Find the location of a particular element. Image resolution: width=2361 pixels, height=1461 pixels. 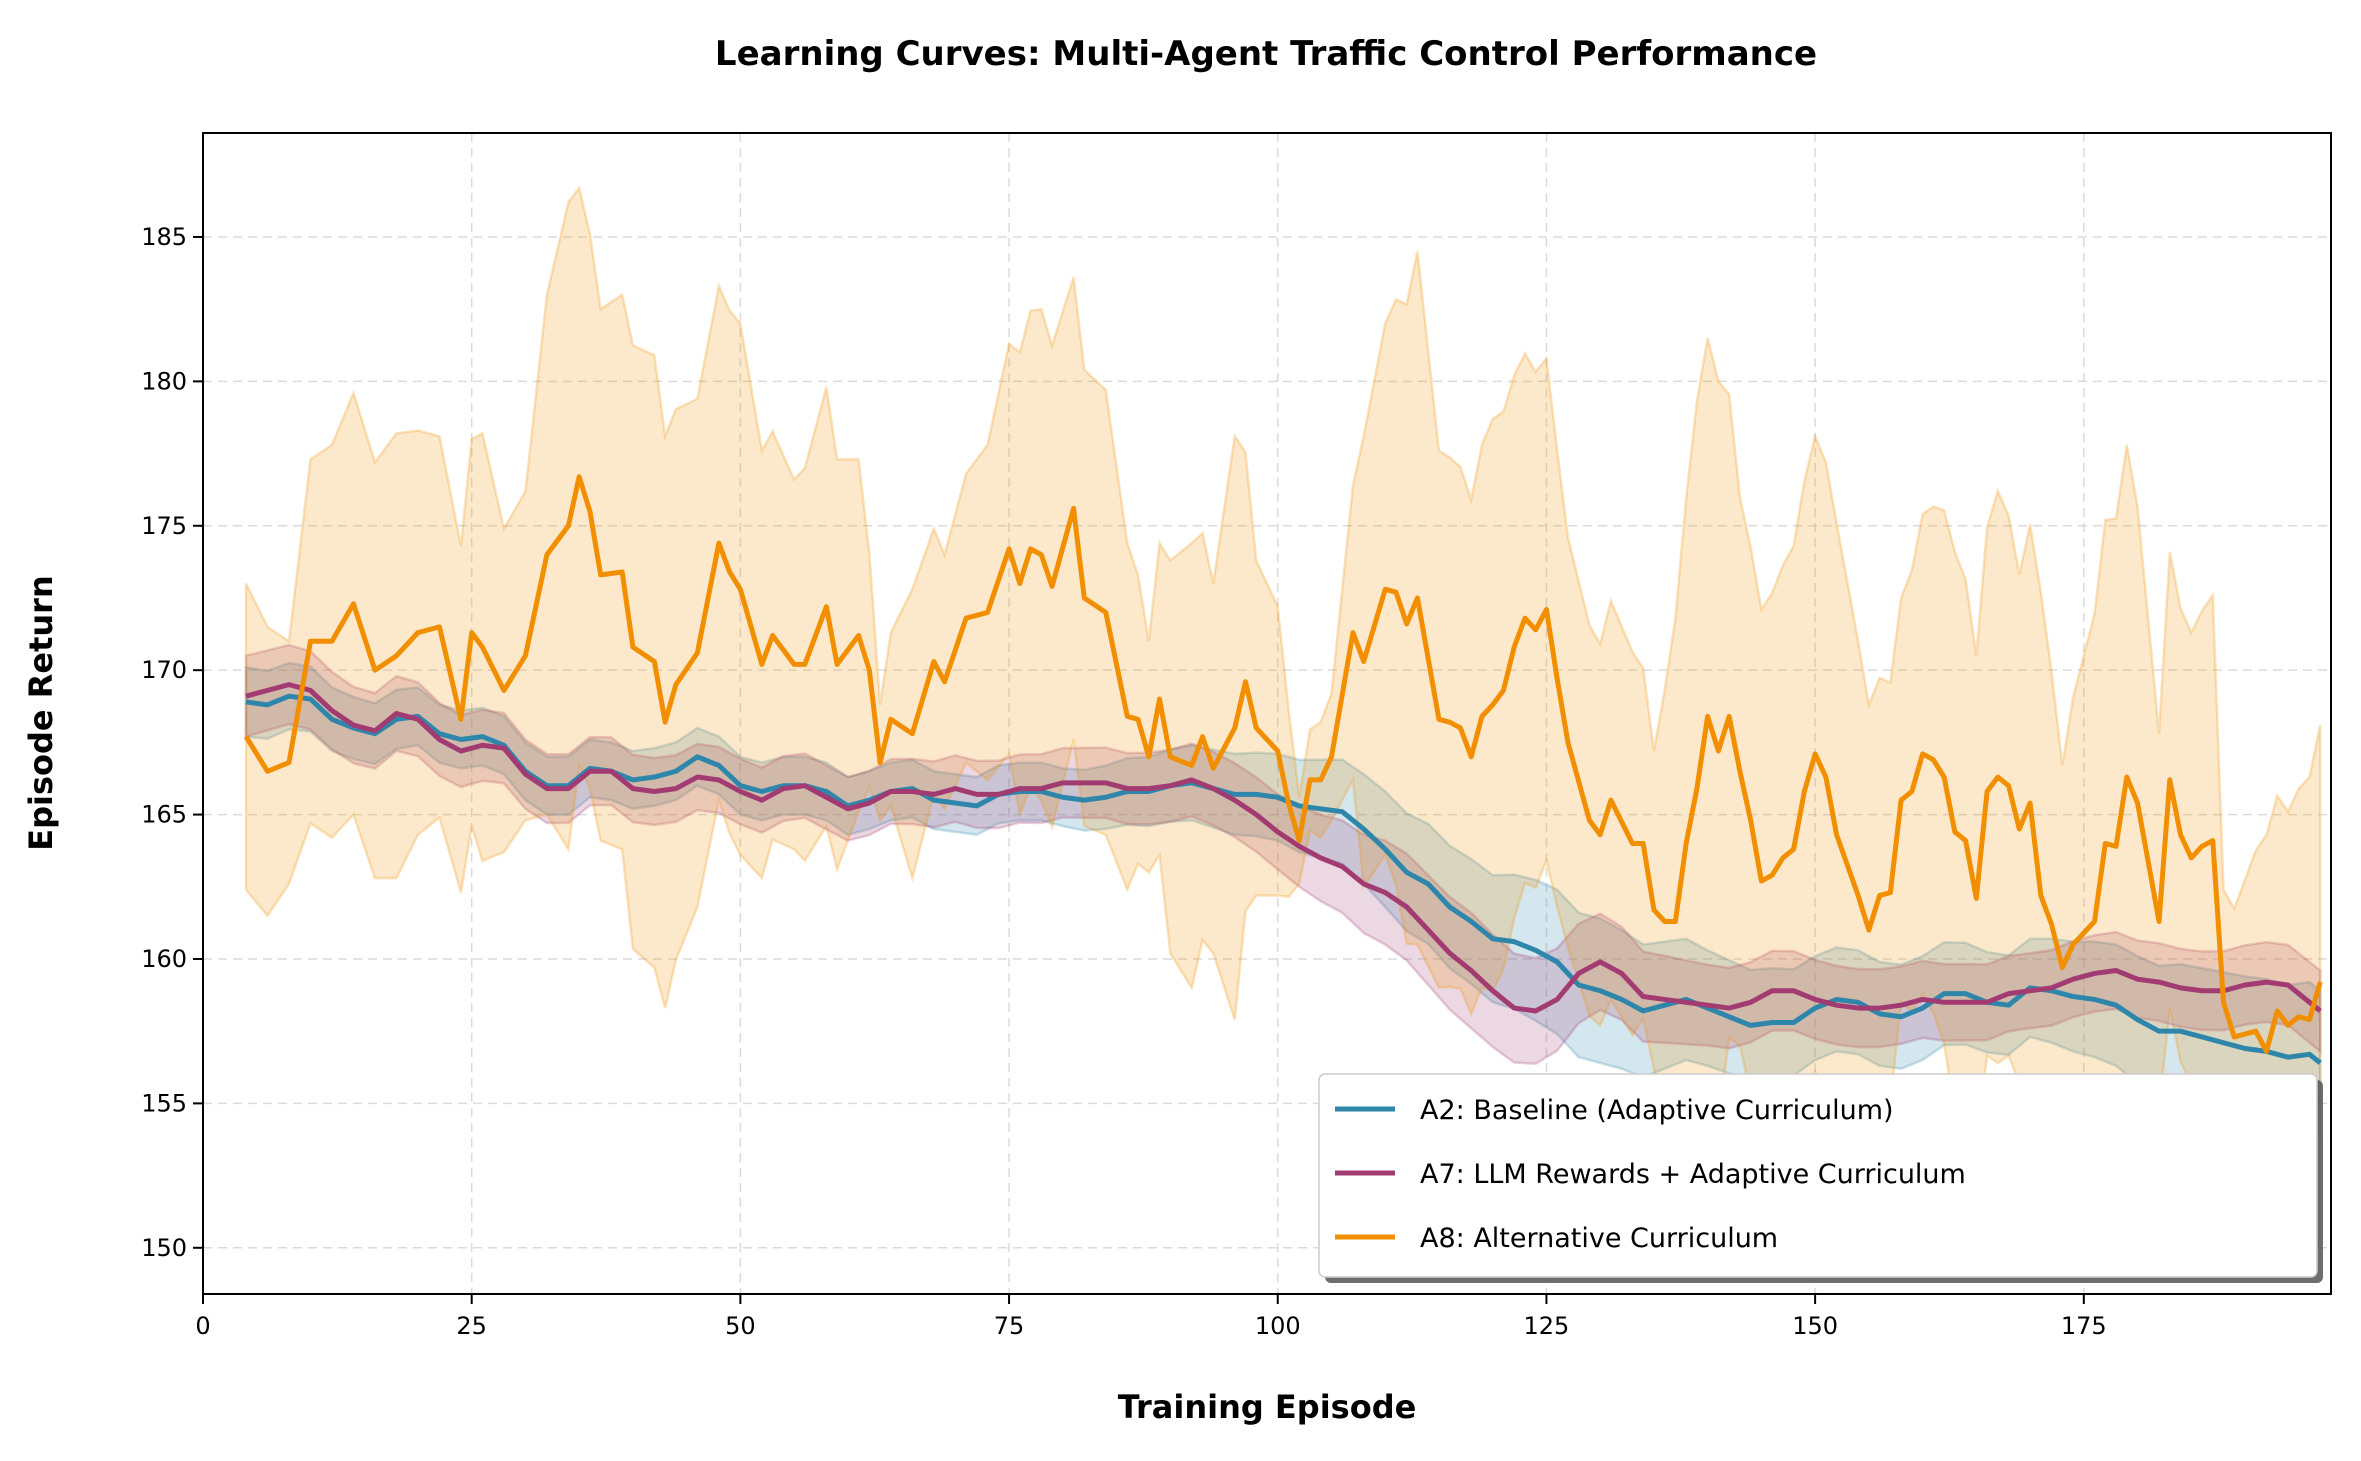

x-tick-label: 75 is located at coordinates (1009, 1326).